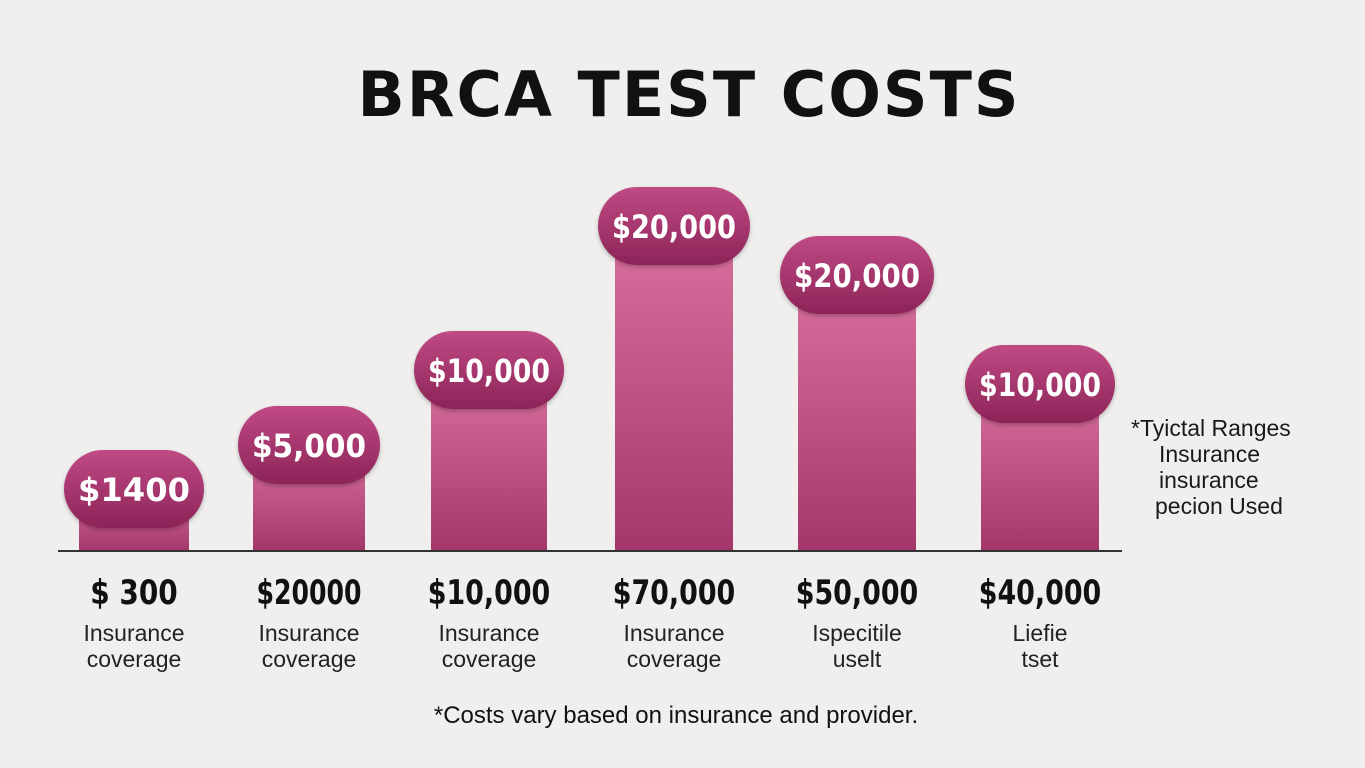 The image size is (1365, 768). What do you see at coordinates (134, 593) in the screenshot?
I see `bar-cost-label: $ 300` at bounding box center [134, 593].